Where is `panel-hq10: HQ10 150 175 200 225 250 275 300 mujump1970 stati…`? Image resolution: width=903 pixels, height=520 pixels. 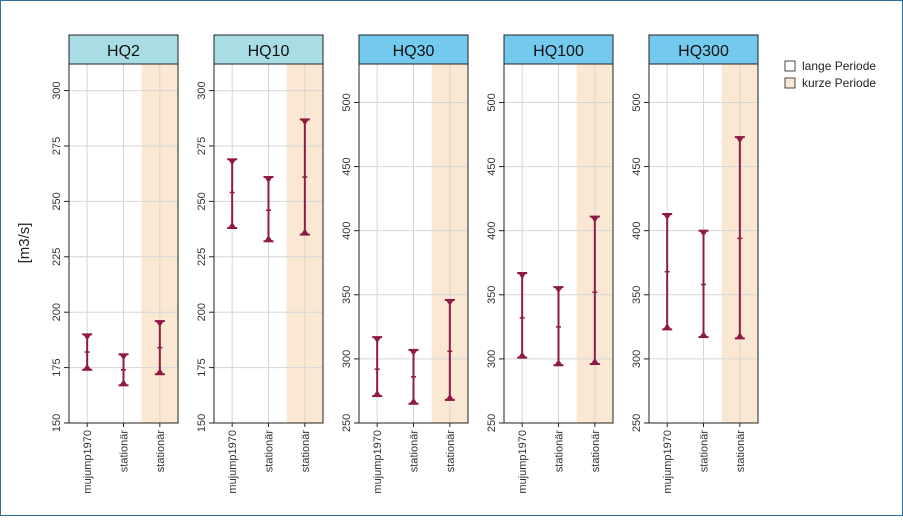 panel-hq10: HQ10 150 175 200 225 250 275 300 mujump1970 stati… is located at coordinates (260, 264).